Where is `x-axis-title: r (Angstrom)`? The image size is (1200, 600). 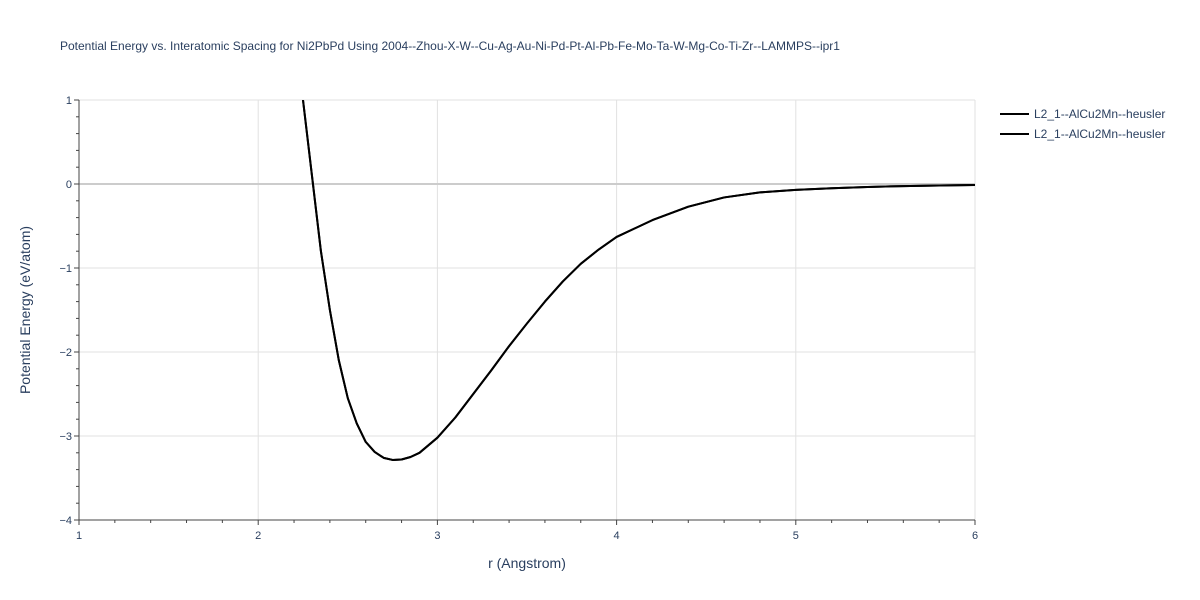
x-axis-title: r (Angstrom) is located at coordinates (527, 563).